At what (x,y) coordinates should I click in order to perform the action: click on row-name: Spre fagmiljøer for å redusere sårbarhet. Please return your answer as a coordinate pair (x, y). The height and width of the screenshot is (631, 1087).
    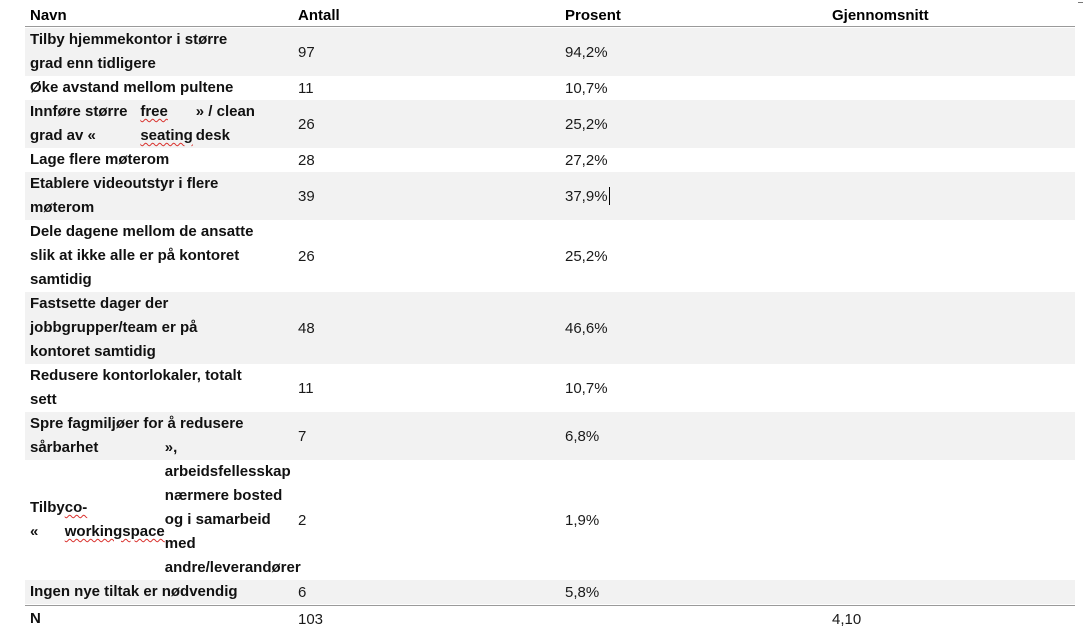
    Looking at the image, I should click on (137, 435).